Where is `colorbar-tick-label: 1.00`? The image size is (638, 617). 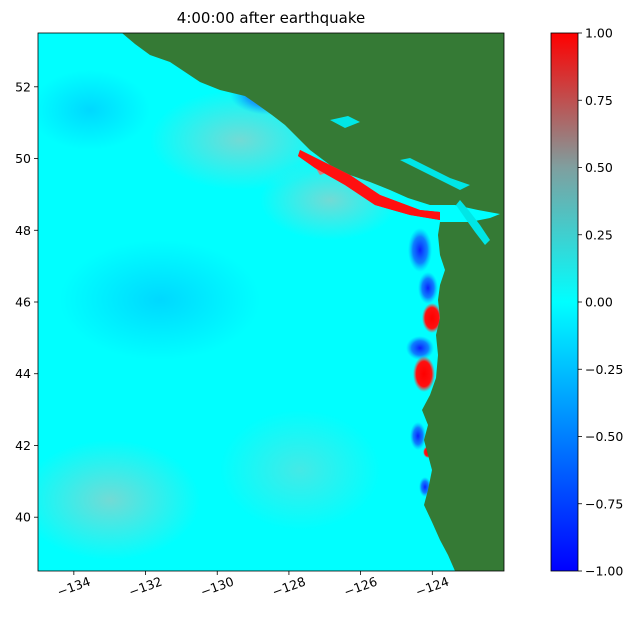
colorbar-tick-label: 1.00 is located at coordinates (599, 33).